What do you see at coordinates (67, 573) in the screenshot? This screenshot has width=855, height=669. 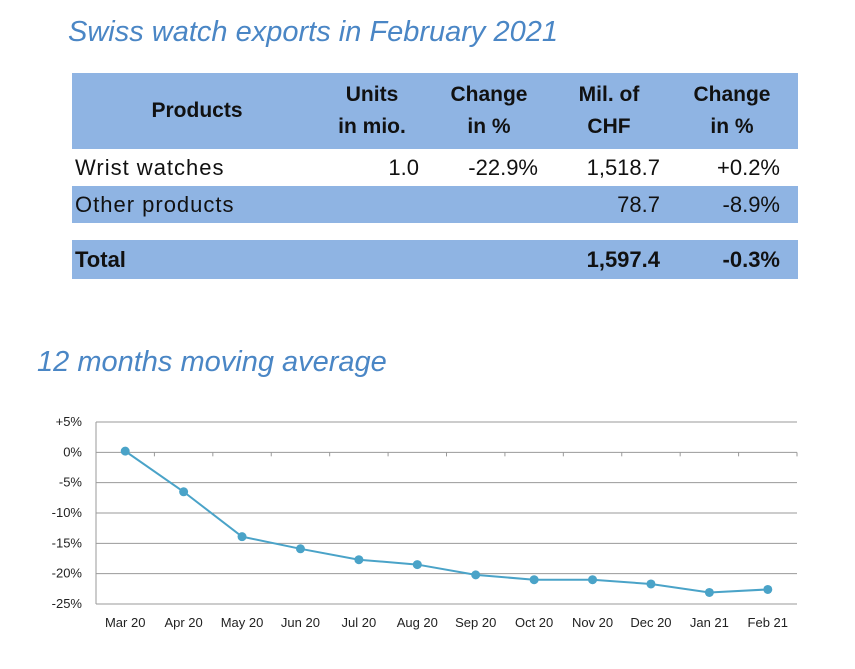 I see `y-tick-label: -20%` at bounding box center [67, 573].